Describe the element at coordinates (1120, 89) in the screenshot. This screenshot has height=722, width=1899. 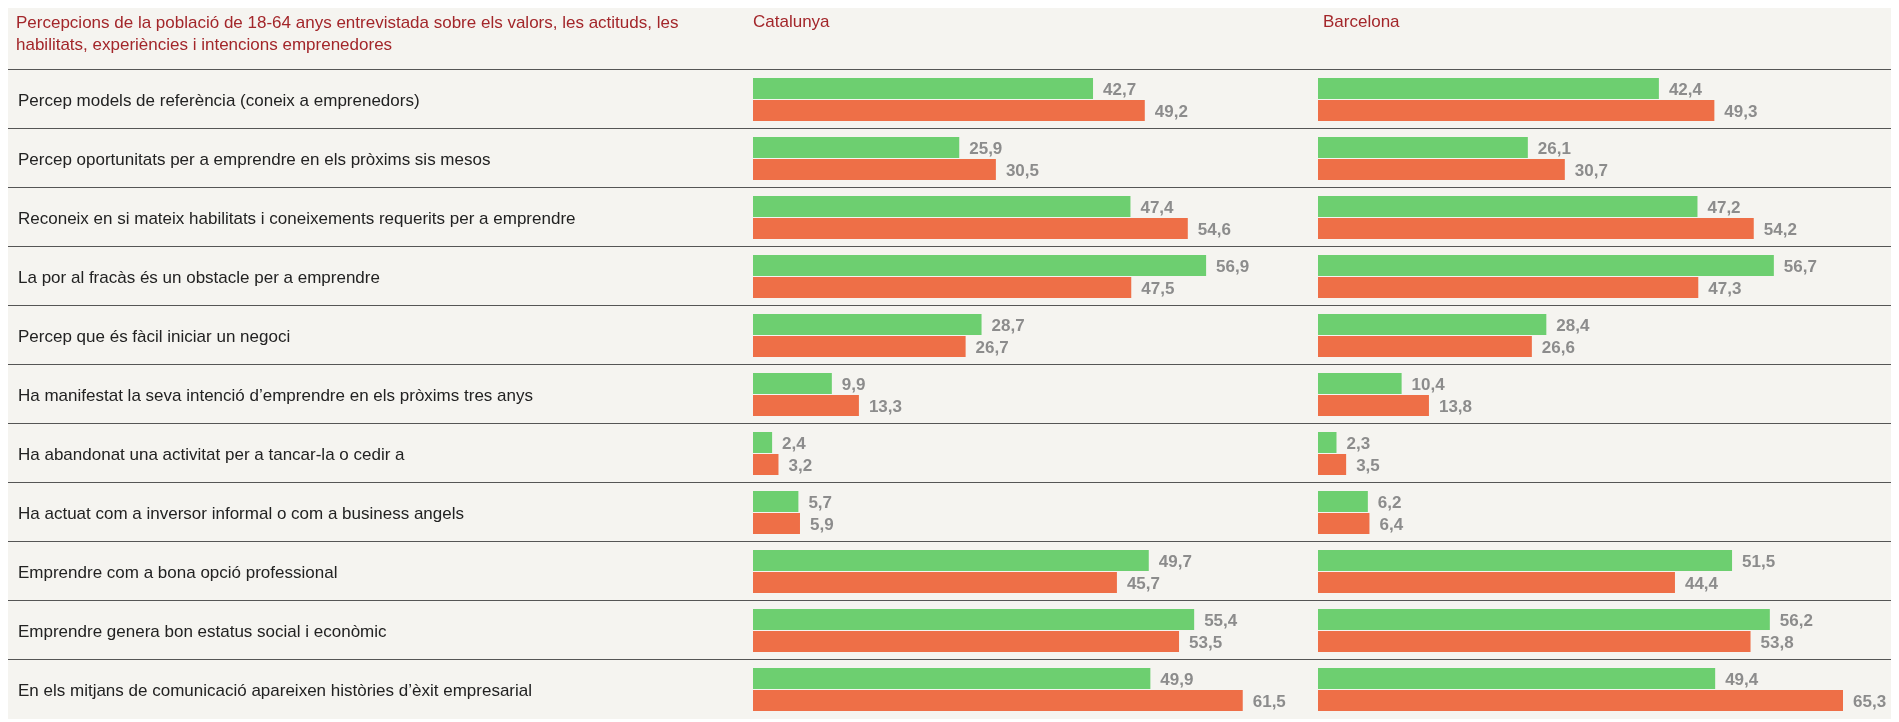
I see `data-label: 42,7` at that location.